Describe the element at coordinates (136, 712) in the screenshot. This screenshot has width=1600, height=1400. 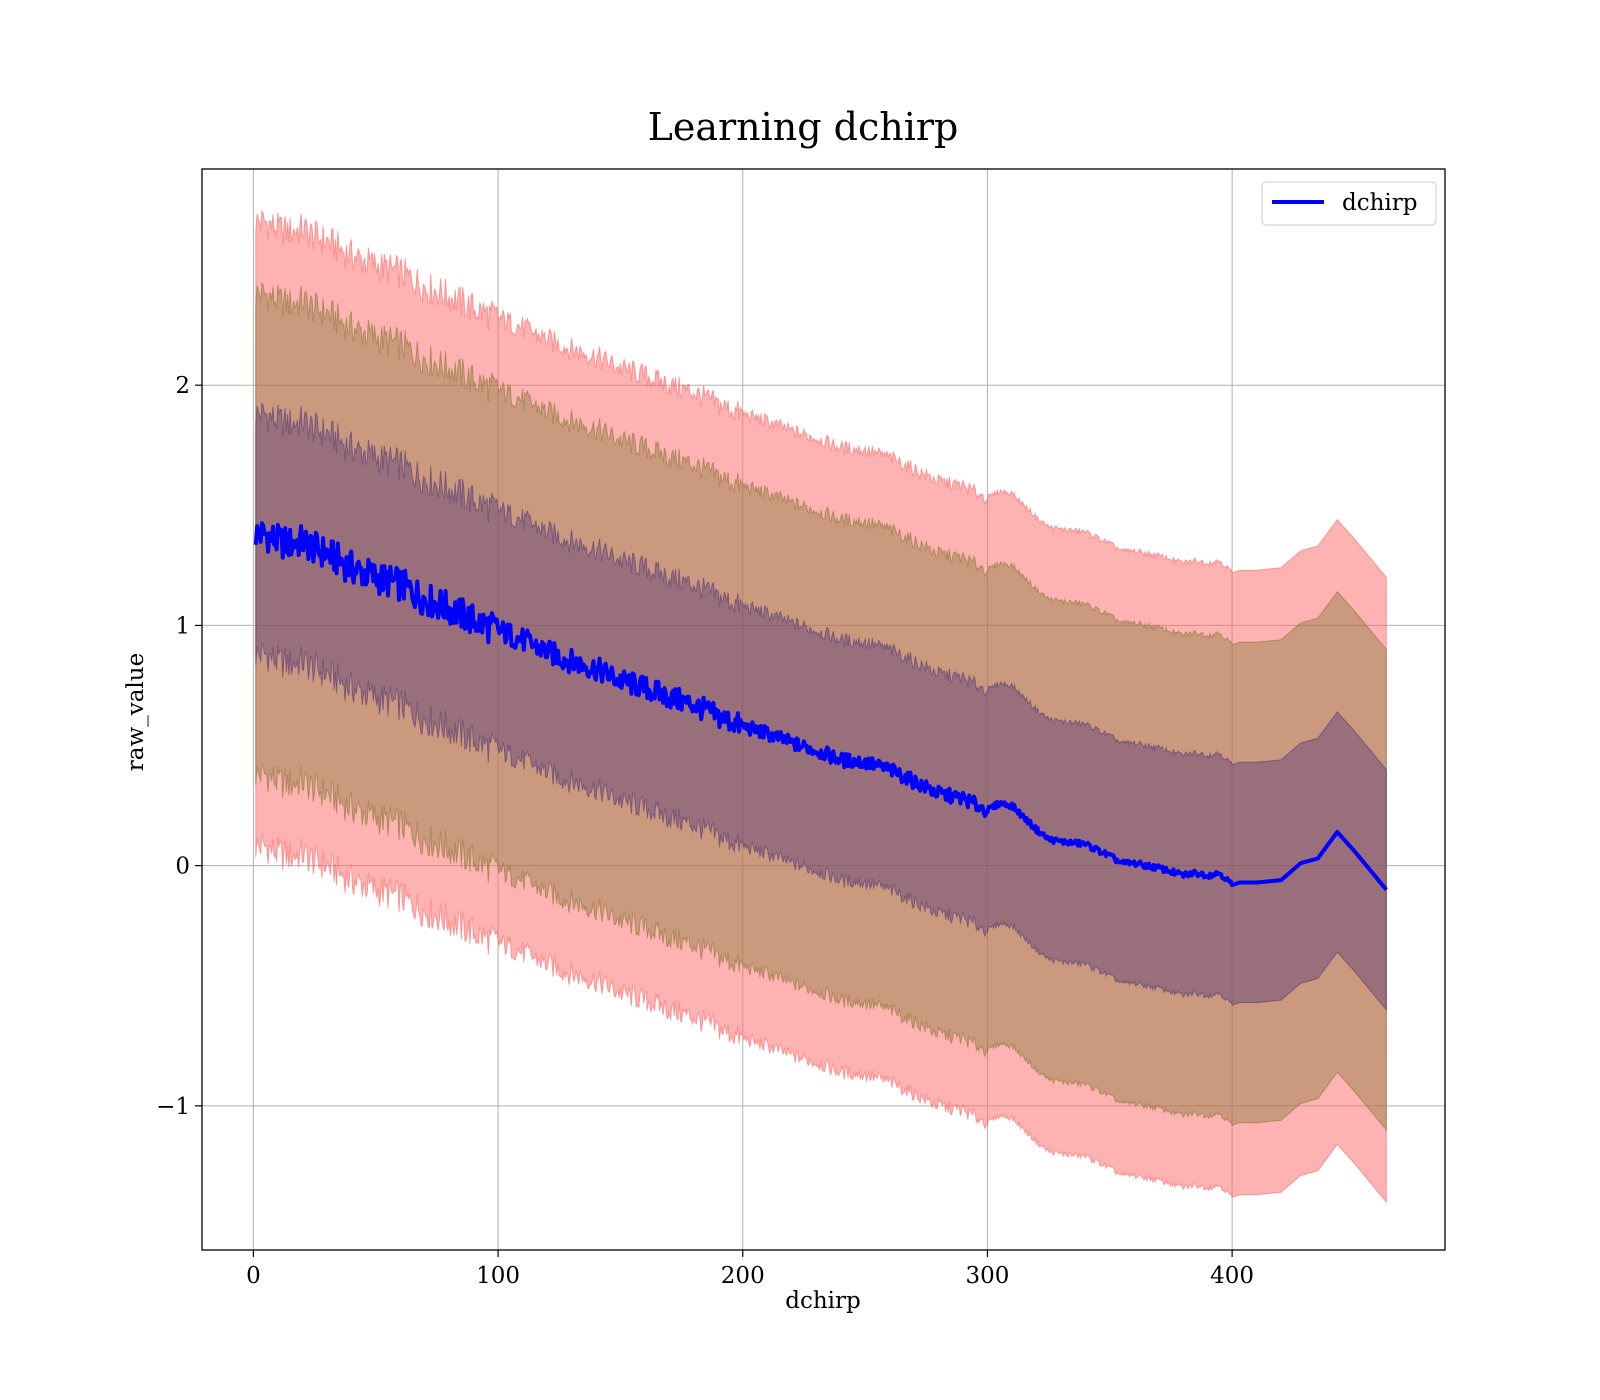
I see `y-axis-label: raw_value` at that location.